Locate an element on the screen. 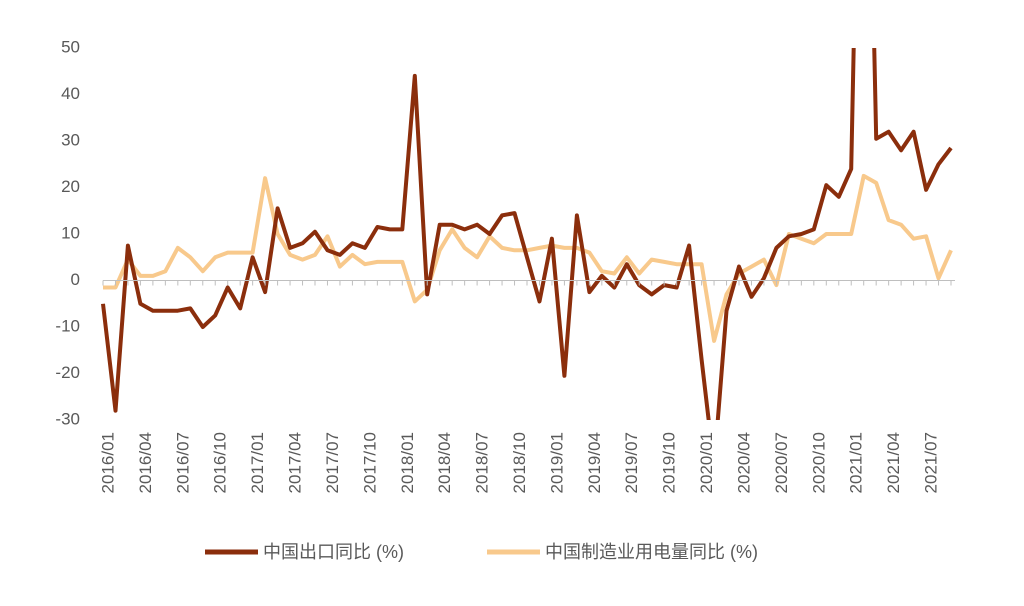  x-tick-label: 2020/07 is located at coordinates (781, 462).